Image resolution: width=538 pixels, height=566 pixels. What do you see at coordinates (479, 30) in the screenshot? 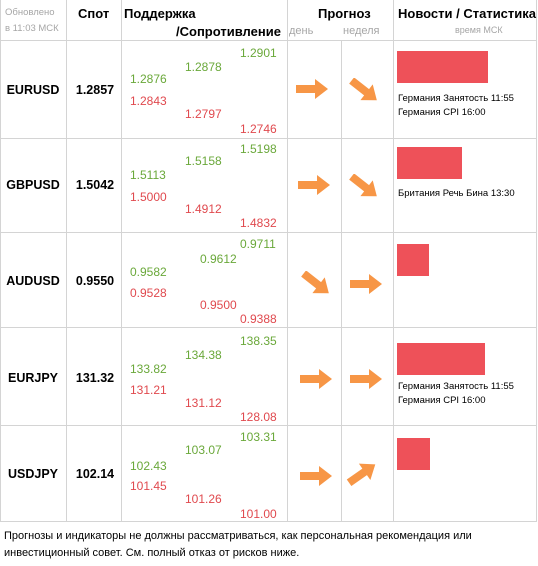
I see `time-msk-label: время МСК` at bounding box center [479, 30].